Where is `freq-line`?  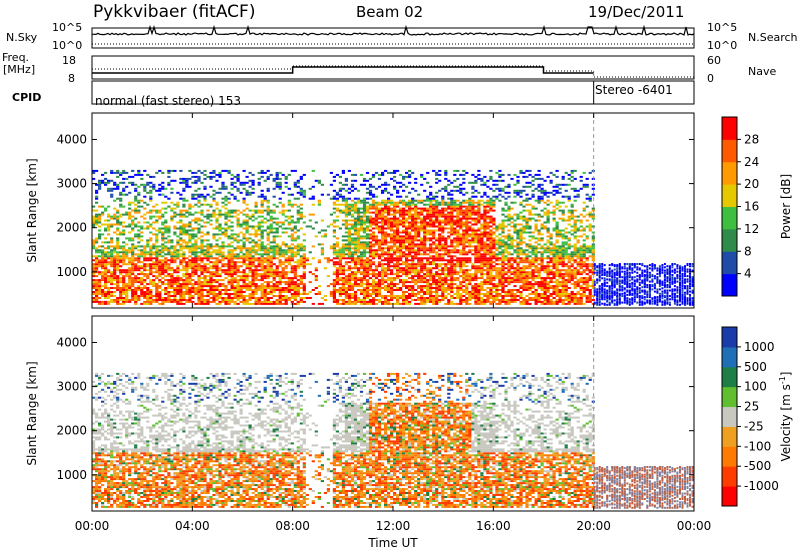
freq-line is located at coordinates (343, 70).